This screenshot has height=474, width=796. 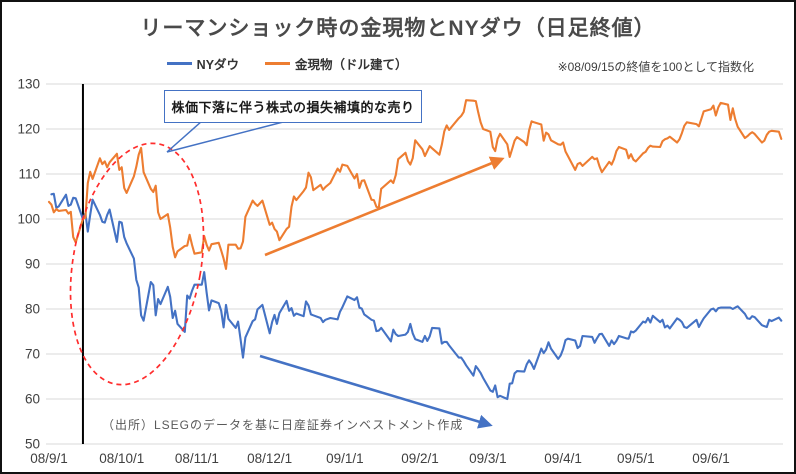 What do you see at coordinates (197, 458) in the screenshot?
I see `x-tick-label: 08/11/1` at bounding box center [197, 458].